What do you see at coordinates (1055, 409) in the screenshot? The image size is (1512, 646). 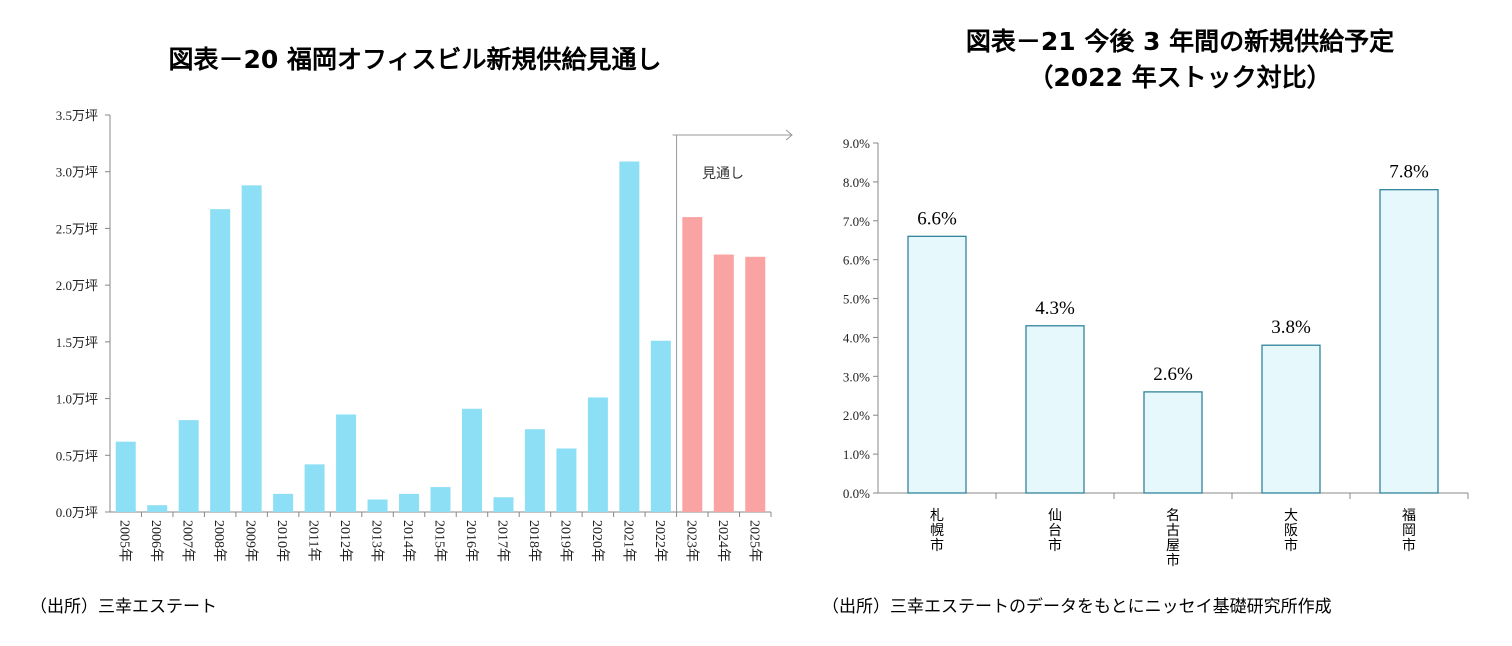 I see `right-bar-仙台市` at bounding box center [1055, 409].